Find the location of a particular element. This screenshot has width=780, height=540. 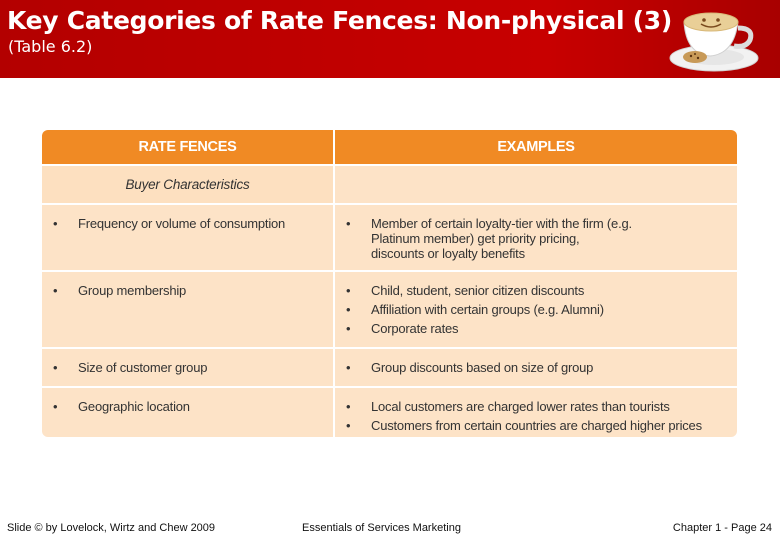

column-header-rate-fences: RATE FENCES is located at coordinates (187, 147).